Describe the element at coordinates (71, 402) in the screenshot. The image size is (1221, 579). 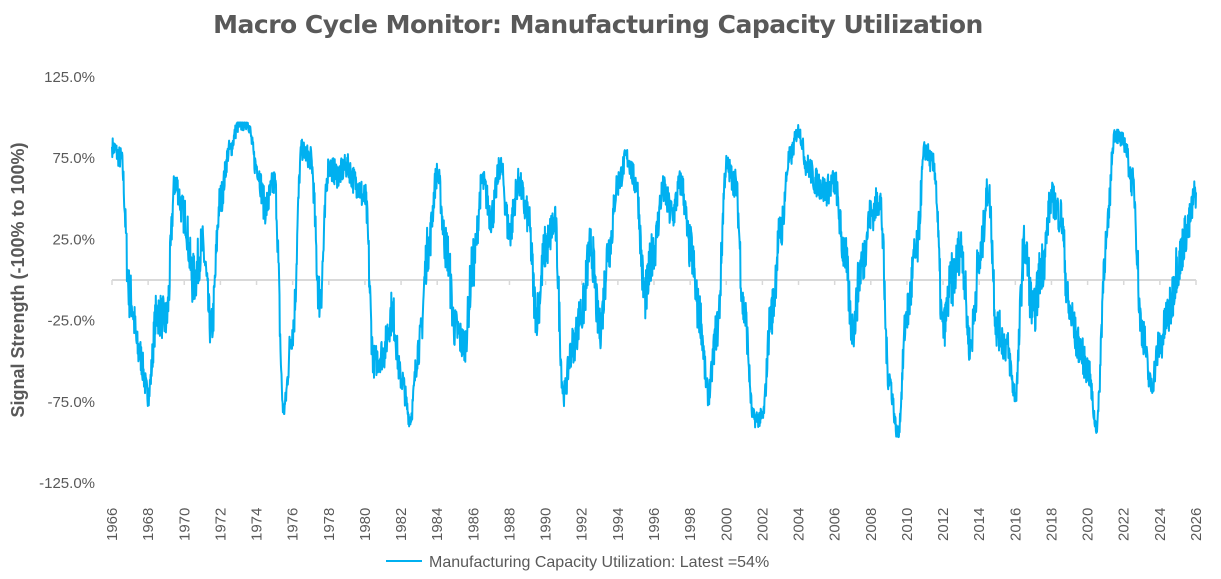
I see `y-tick-label: -75.0%` at that location.